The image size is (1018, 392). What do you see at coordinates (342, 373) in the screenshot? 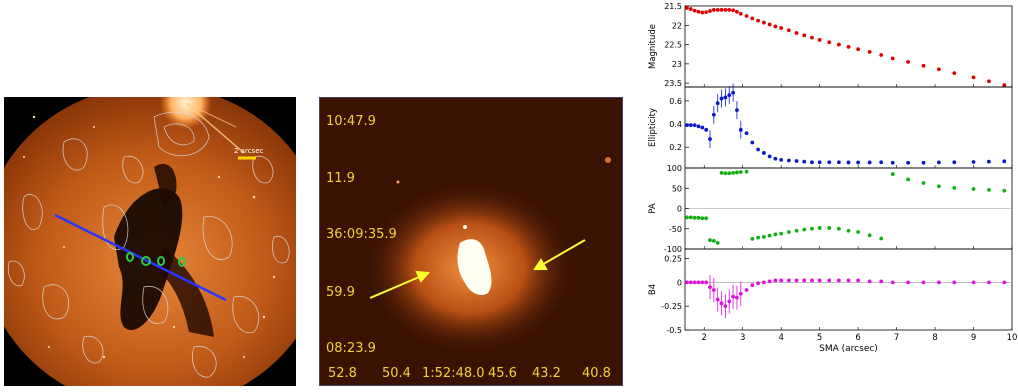
I see `ra-label: 52.8` at bounding box center [342, 373].